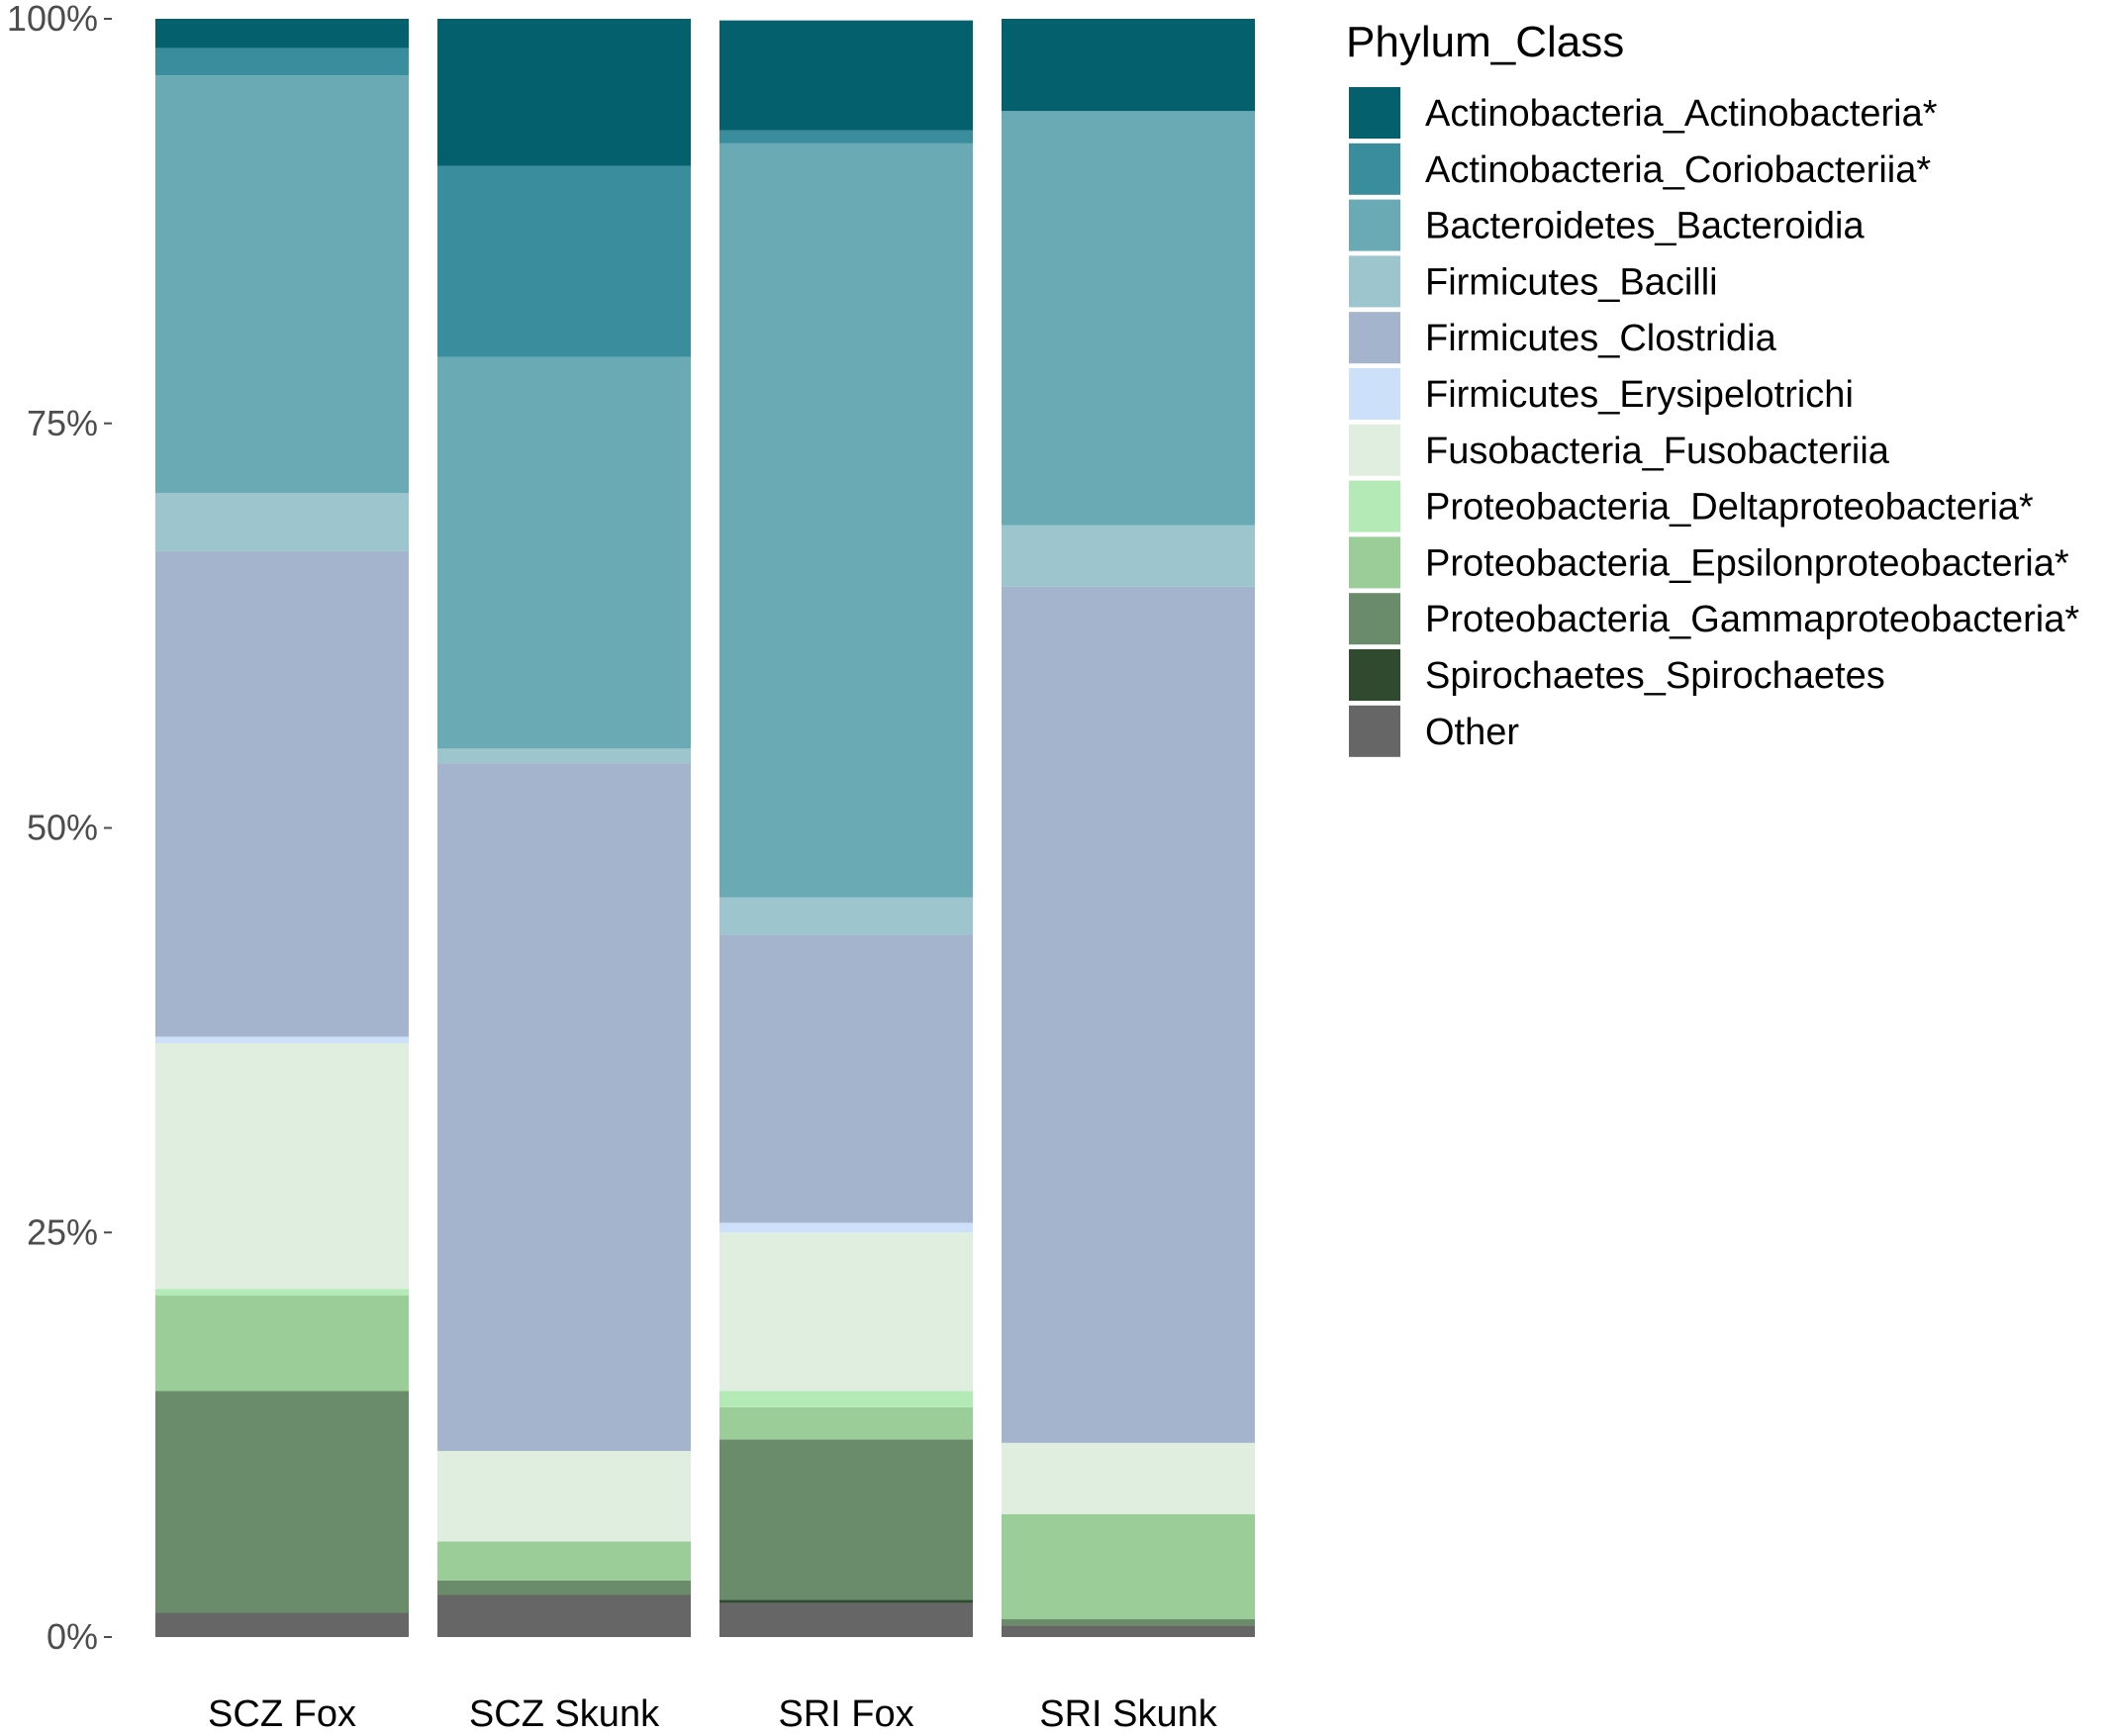 The image size is (2106, 1736). What do you see at coordinates (1472, 732) in the screenshot?
I see `legend-label: Other` at bounding box center [1472, 732].